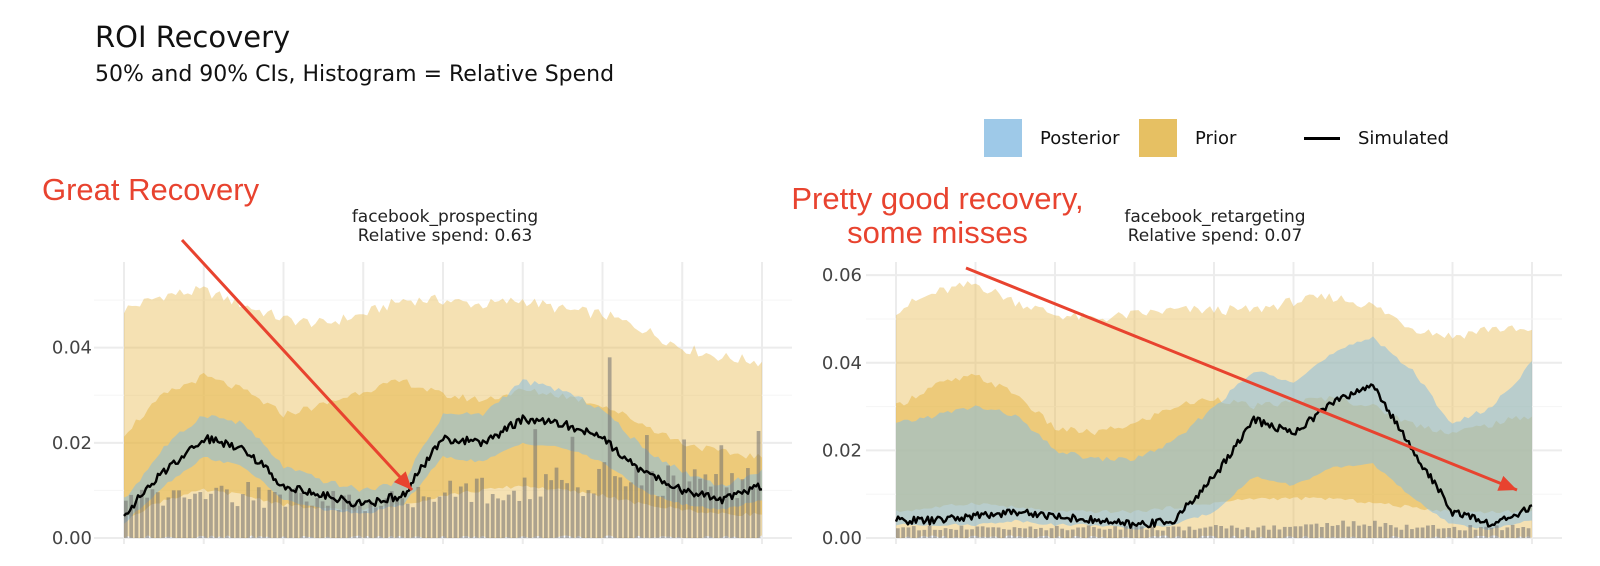 Image resolution: width=1600 pixels, height=566 pixels. What do you see at coordinates (1244, 138) in the screenshot?
I see `legend: Posterior Prior Simulated` at bounding box center [1244, 138].